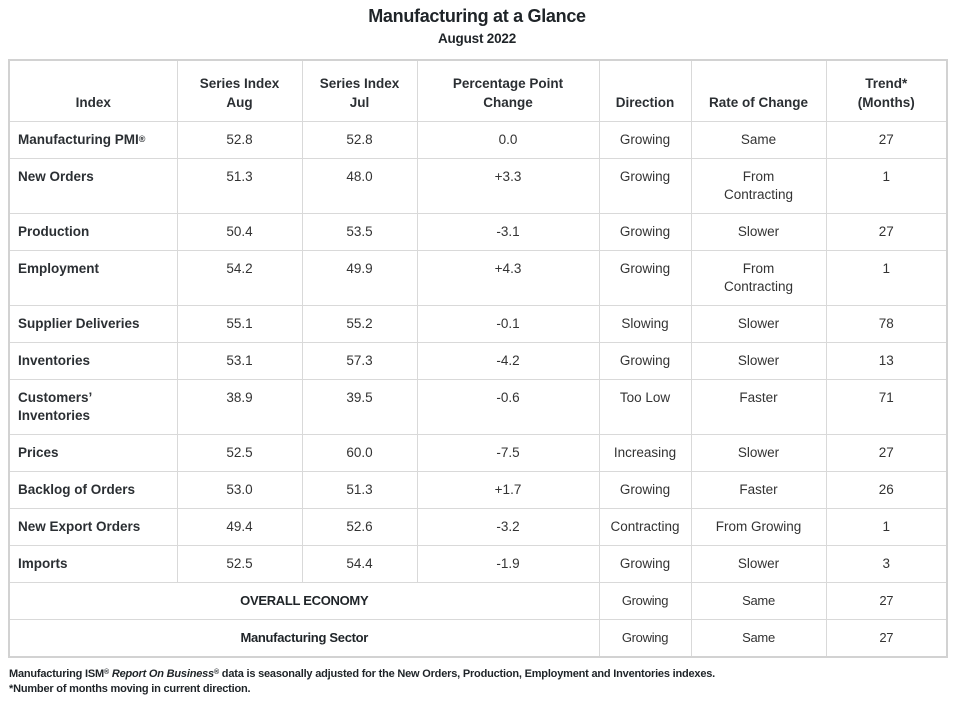  What do you see at coordinates (54, 231) in the screenshot?
I see `index-label: Production` at bounding box center [54, 231].